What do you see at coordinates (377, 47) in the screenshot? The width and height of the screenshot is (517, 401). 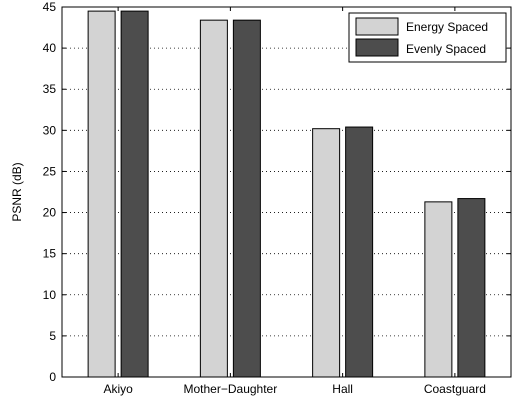 I see `legend-swatch-evenly-spaced` at bounding box center [377, 47].